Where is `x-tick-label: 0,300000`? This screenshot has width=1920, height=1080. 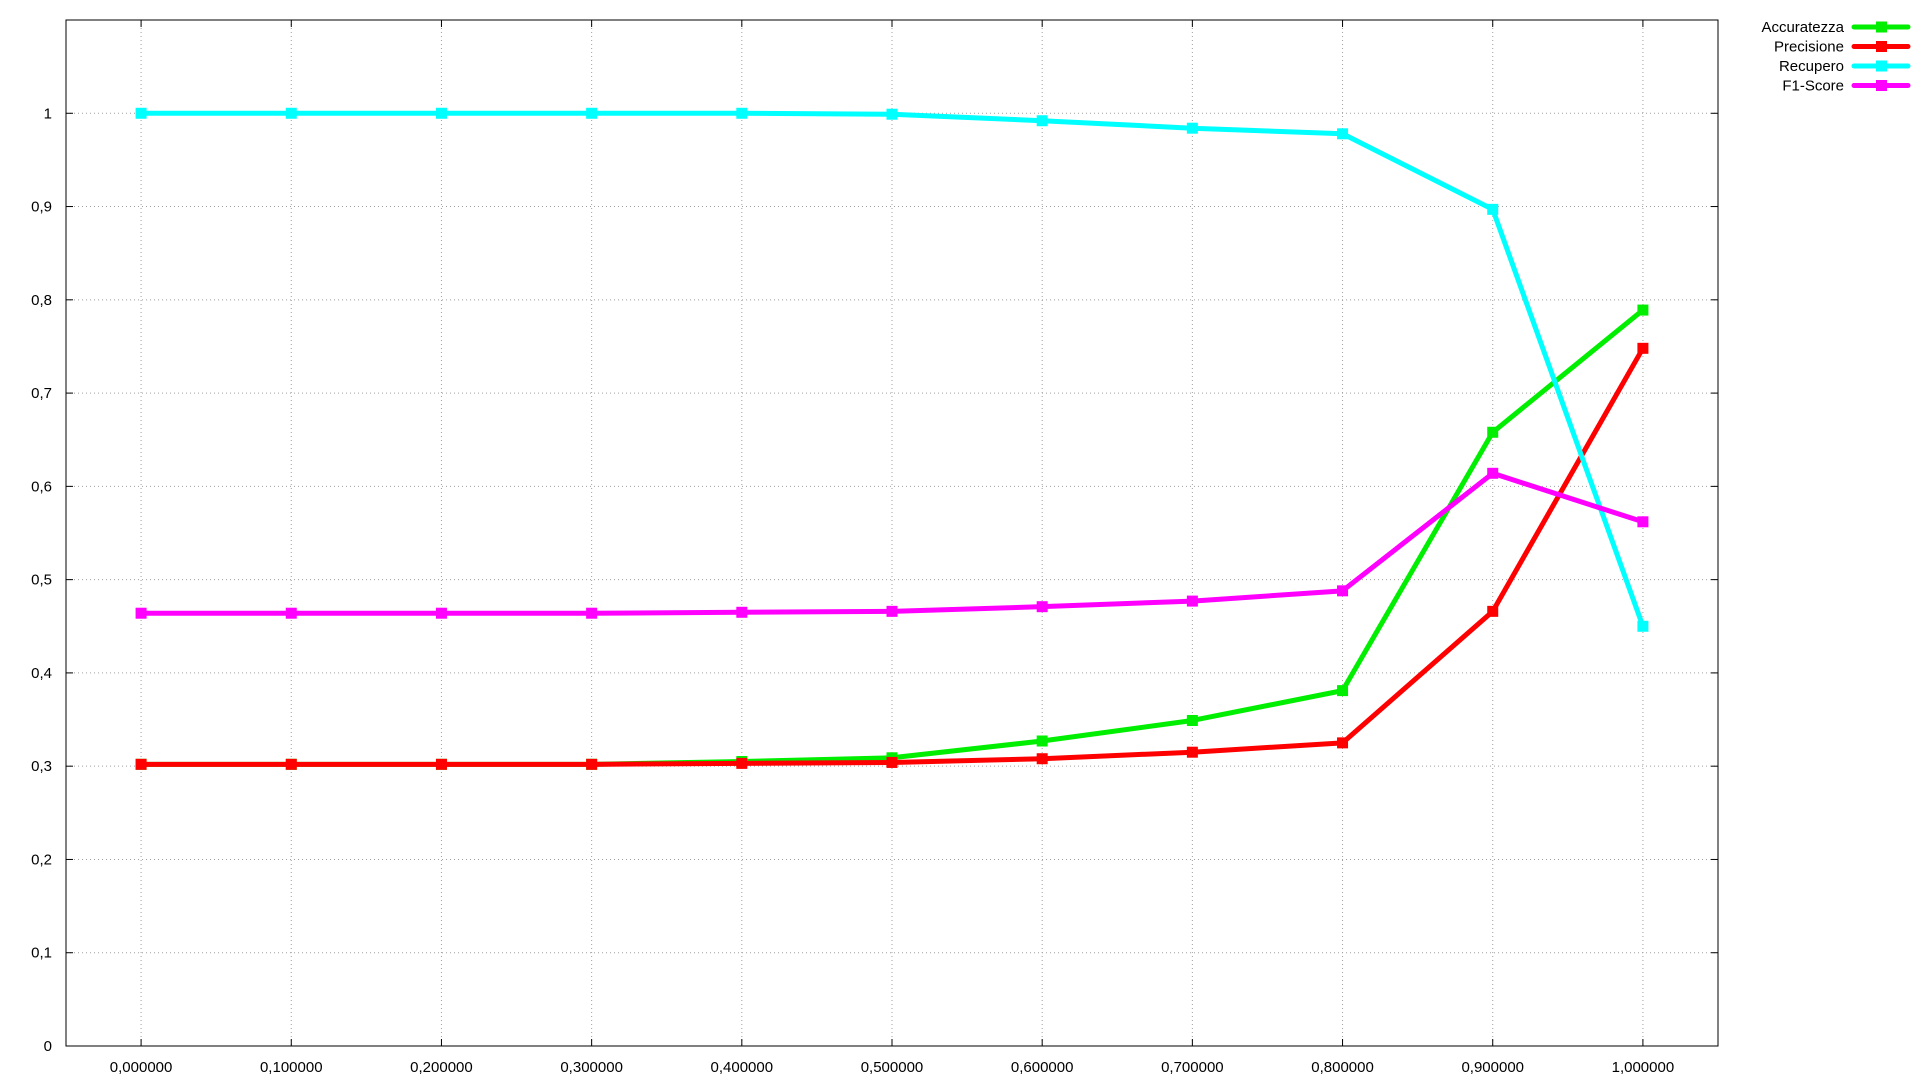 x-tick-label: 0,300000 is located at coordinates (591, 1067).